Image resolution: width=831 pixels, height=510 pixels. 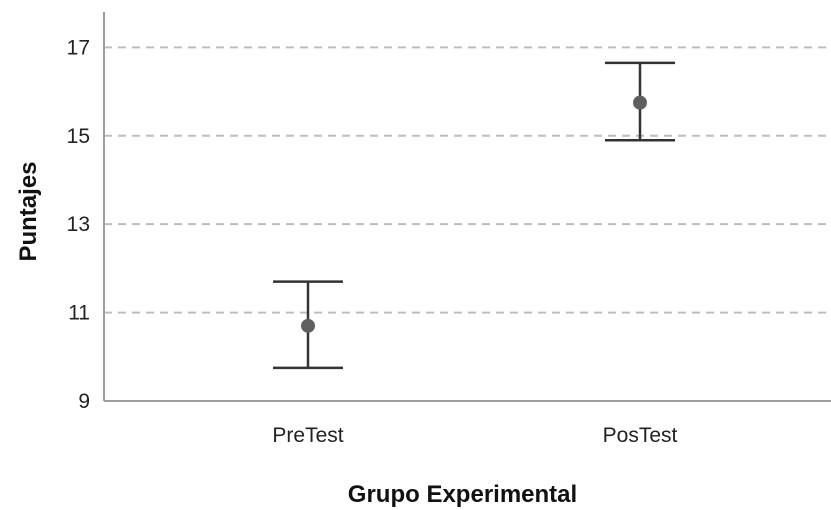 I want to click on y-tick-label: 13, so click(x=78, y=224).